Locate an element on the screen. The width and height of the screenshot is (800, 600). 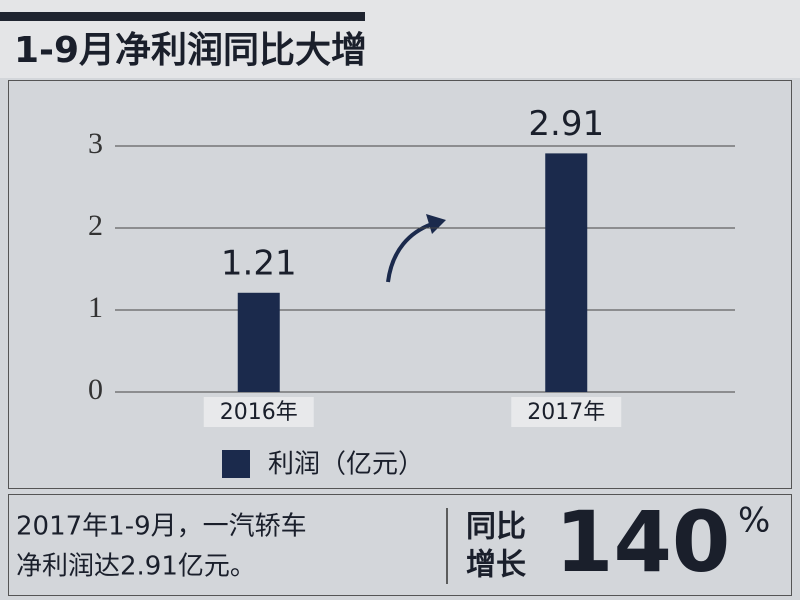
x-tick-label: 2016年 is located at coordinates (259, 412).